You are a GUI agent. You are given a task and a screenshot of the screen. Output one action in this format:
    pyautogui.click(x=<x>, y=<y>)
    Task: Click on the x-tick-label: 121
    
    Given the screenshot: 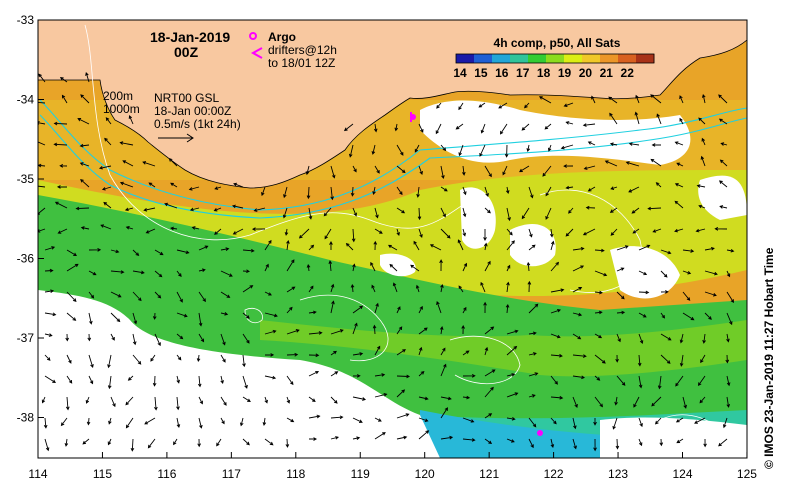 What is the action you would take?
    pyautogui.click(x=489, y=474)
    